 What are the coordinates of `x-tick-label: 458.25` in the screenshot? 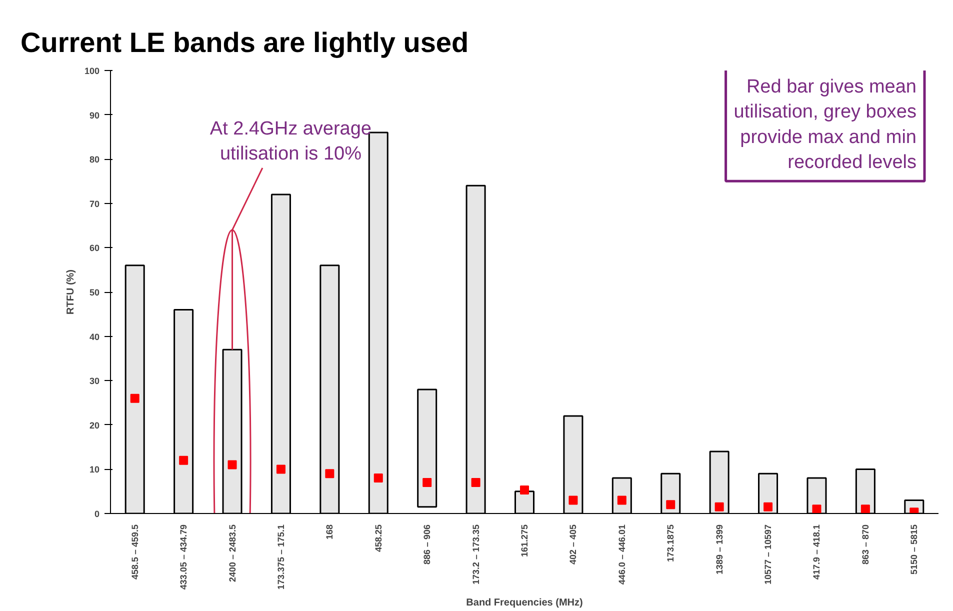 It's located at (378, 538).